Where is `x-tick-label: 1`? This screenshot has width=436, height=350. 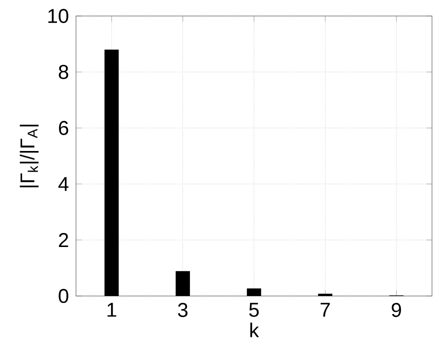 x-tick-label: 1 is located at coordinates (112, 309).